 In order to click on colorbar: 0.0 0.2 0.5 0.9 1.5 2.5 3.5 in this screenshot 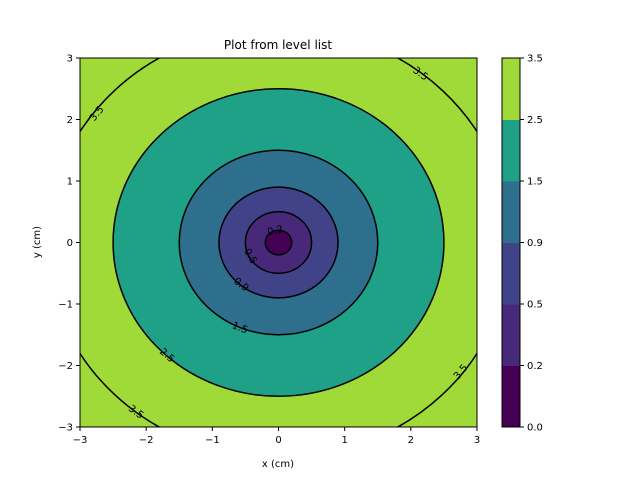, I will do `click(522, 244)`.